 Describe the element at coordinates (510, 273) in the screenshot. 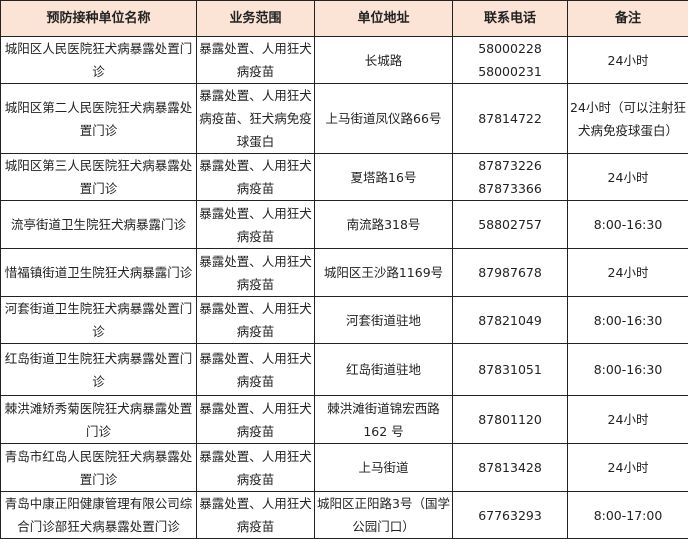

I see `cell-phone: 87987678` at that location.